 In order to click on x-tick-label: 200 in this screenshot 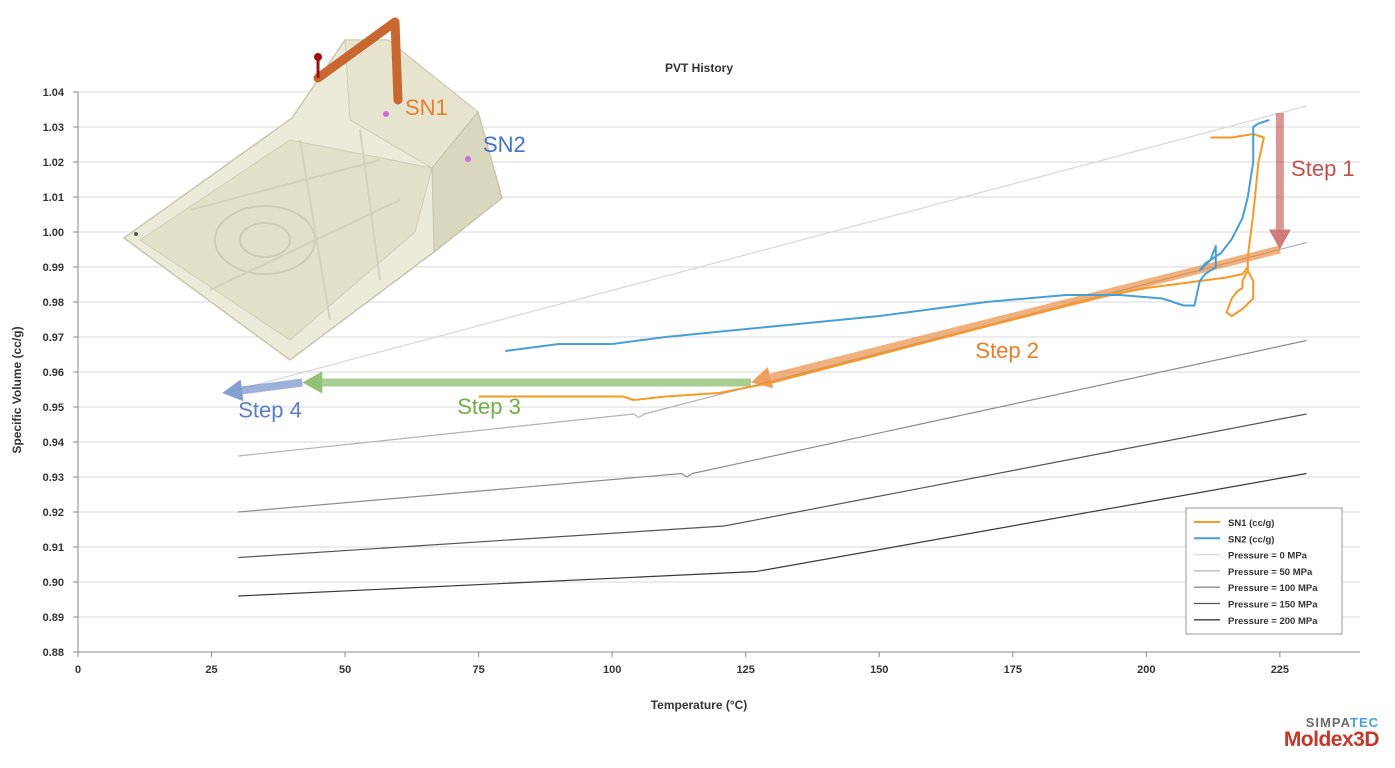, I will do `click(1146, 670)`.